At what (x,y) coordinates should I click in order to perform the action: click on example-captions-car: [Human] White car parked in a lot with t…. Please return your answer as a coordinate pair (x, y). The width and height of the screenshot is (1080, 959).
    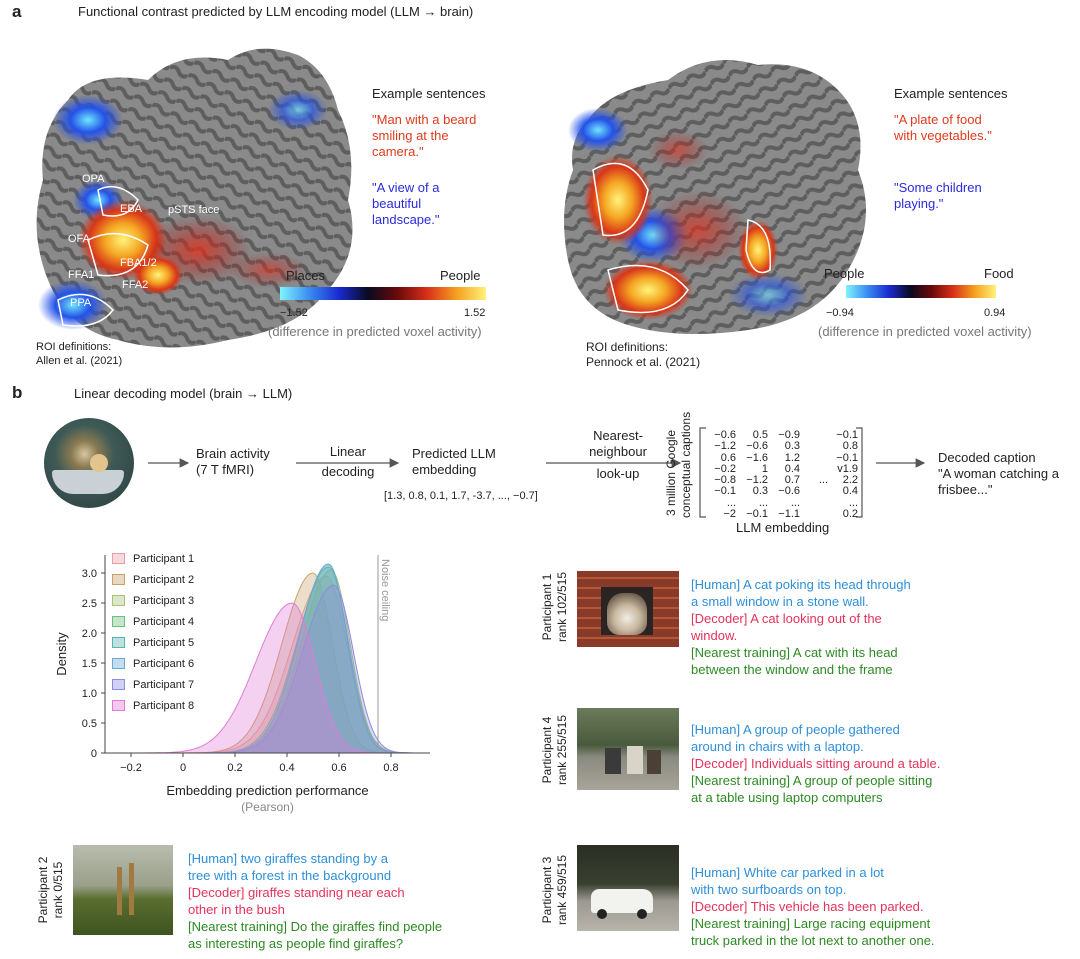
    Looking at the image, I should click on (813, 906).